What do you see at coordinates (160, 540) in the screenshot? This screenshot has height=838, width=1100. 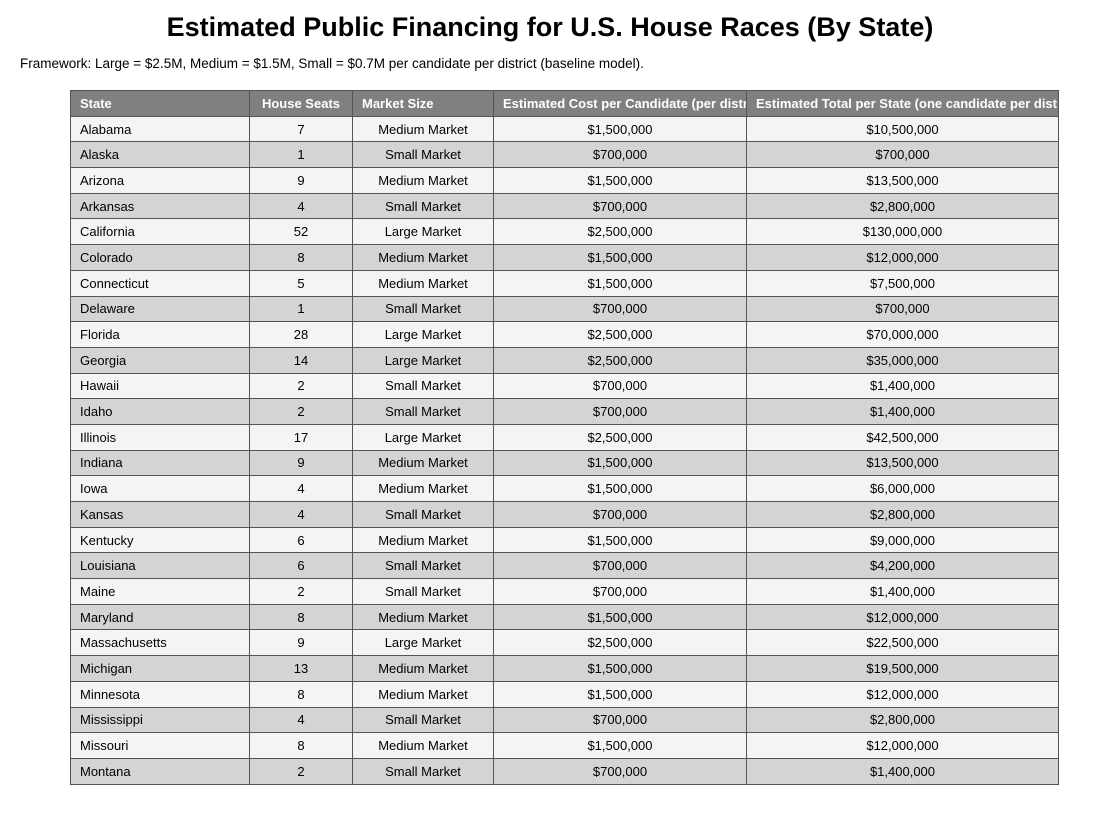 I see `table-cell: Kentucky` at bounding box center [160, 540].